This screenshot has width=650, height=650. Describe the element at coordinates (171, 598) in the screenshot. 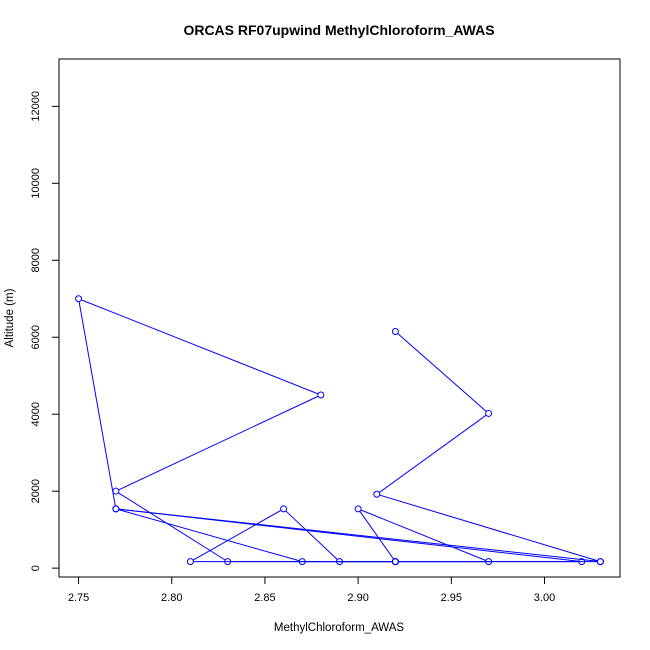

I see `x-tick-label: 2.80` at that location.